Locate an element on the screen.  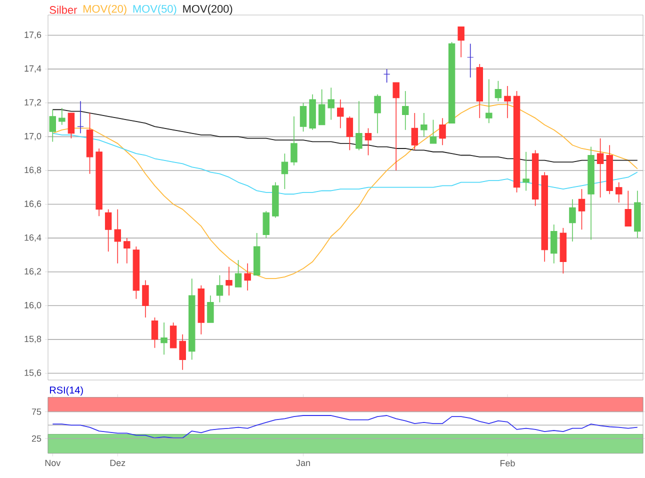
y-tick-label: 16,4 is located at coordinates (33, 238).